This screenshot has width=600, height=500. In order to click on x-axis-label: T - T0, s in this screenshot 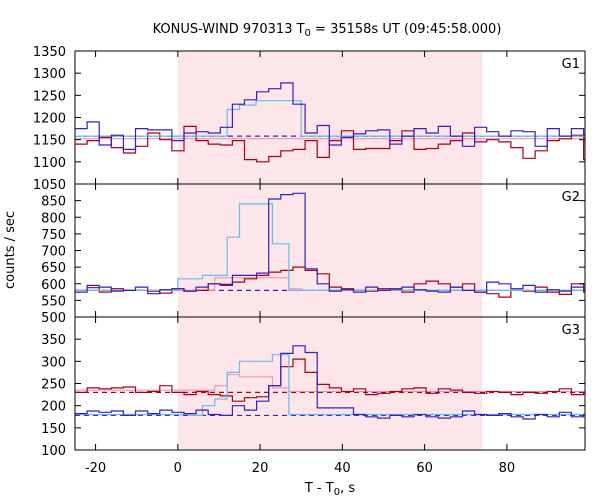, I will do `click(329, 489)`.